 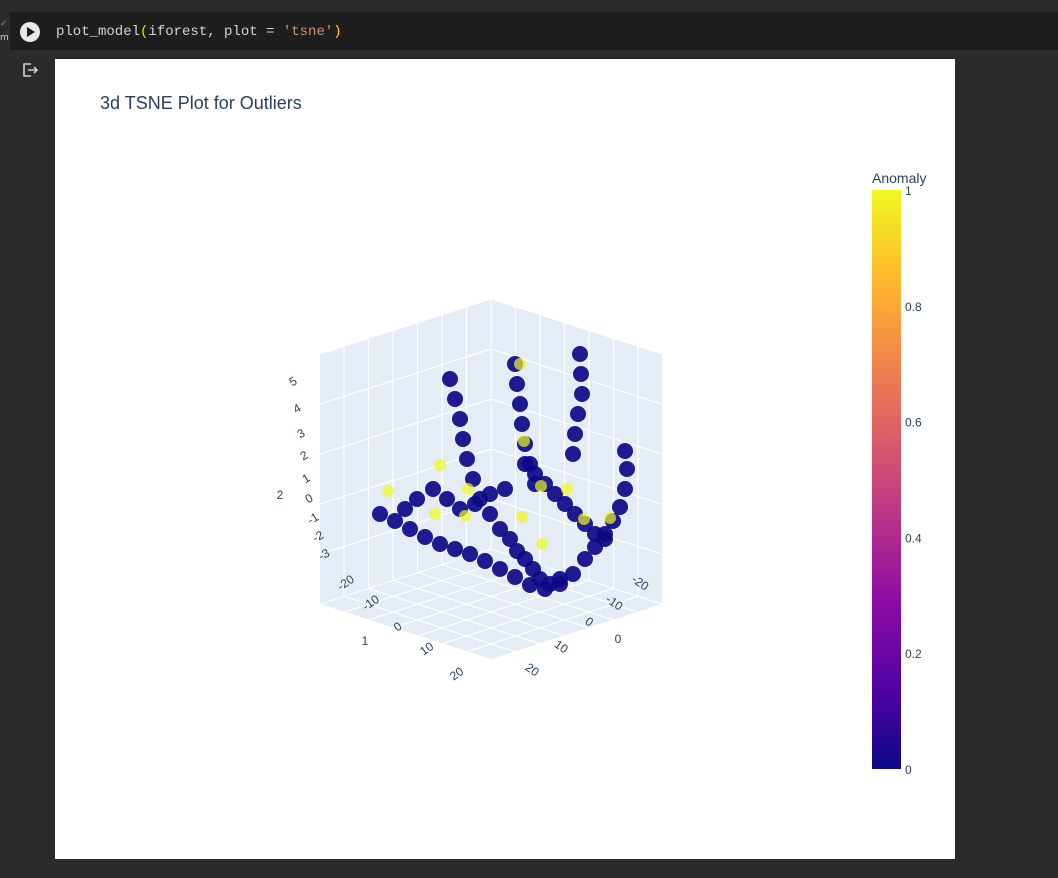 What do you see at coordinates (503, 471) in the screenshot?
I see `scatter-points` at bounding box center [503, 471].